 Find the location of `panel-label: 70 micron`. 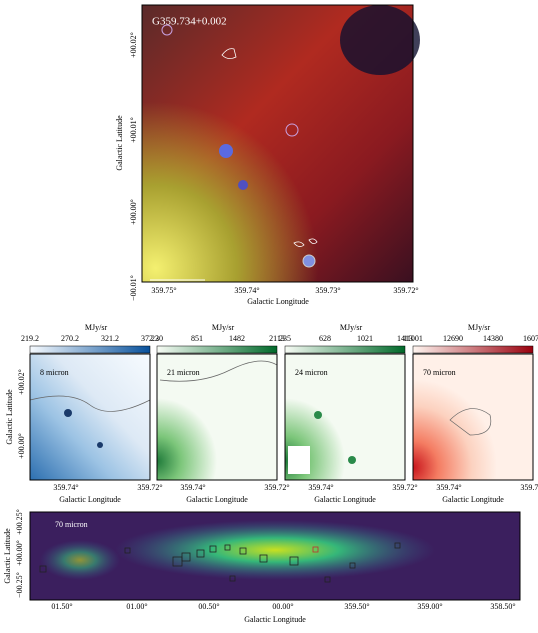

panel-label: 70 micron is located at coordinates (439, 372).